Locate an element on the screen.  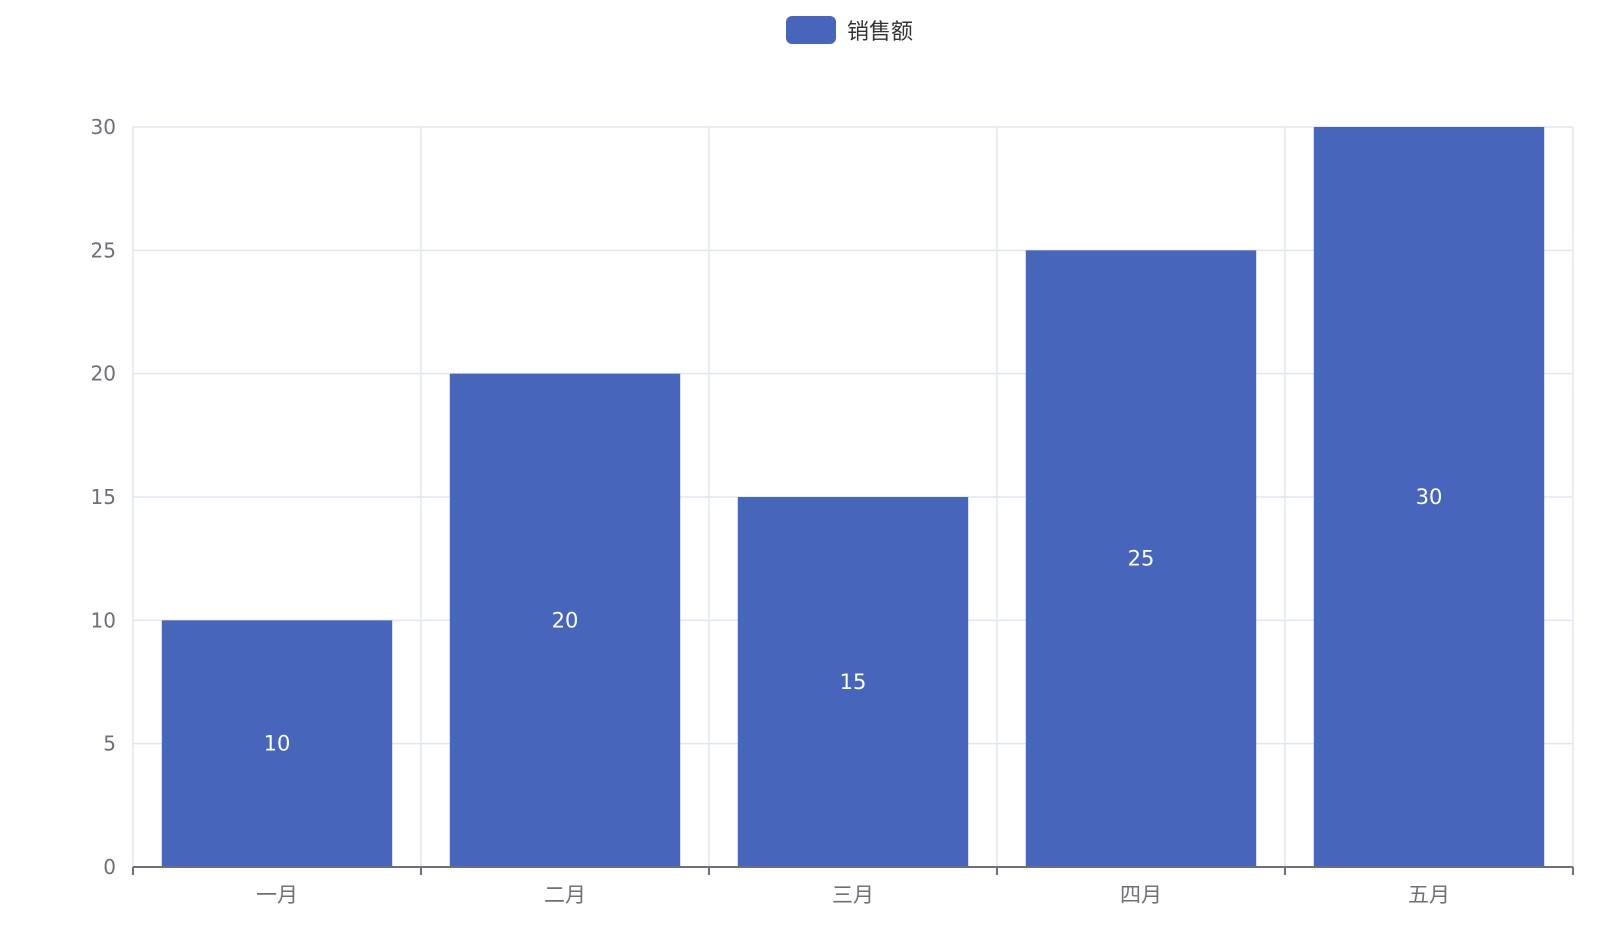
bar-data-label: 20 is located at coordinates (565, 620).